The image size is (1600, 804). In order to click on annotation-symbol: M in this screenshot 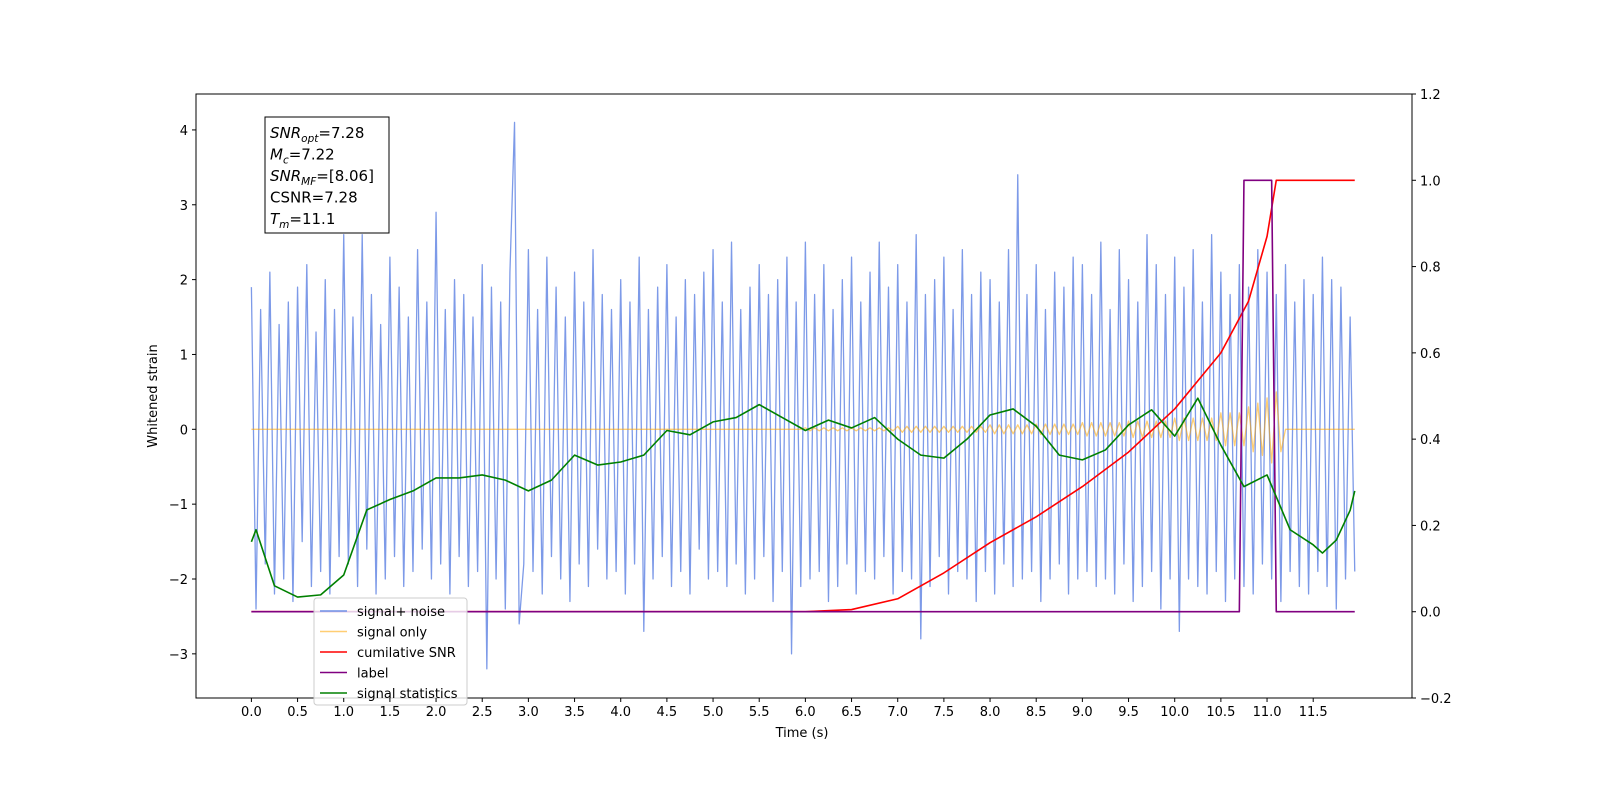, I will do `click(276, 155)`.